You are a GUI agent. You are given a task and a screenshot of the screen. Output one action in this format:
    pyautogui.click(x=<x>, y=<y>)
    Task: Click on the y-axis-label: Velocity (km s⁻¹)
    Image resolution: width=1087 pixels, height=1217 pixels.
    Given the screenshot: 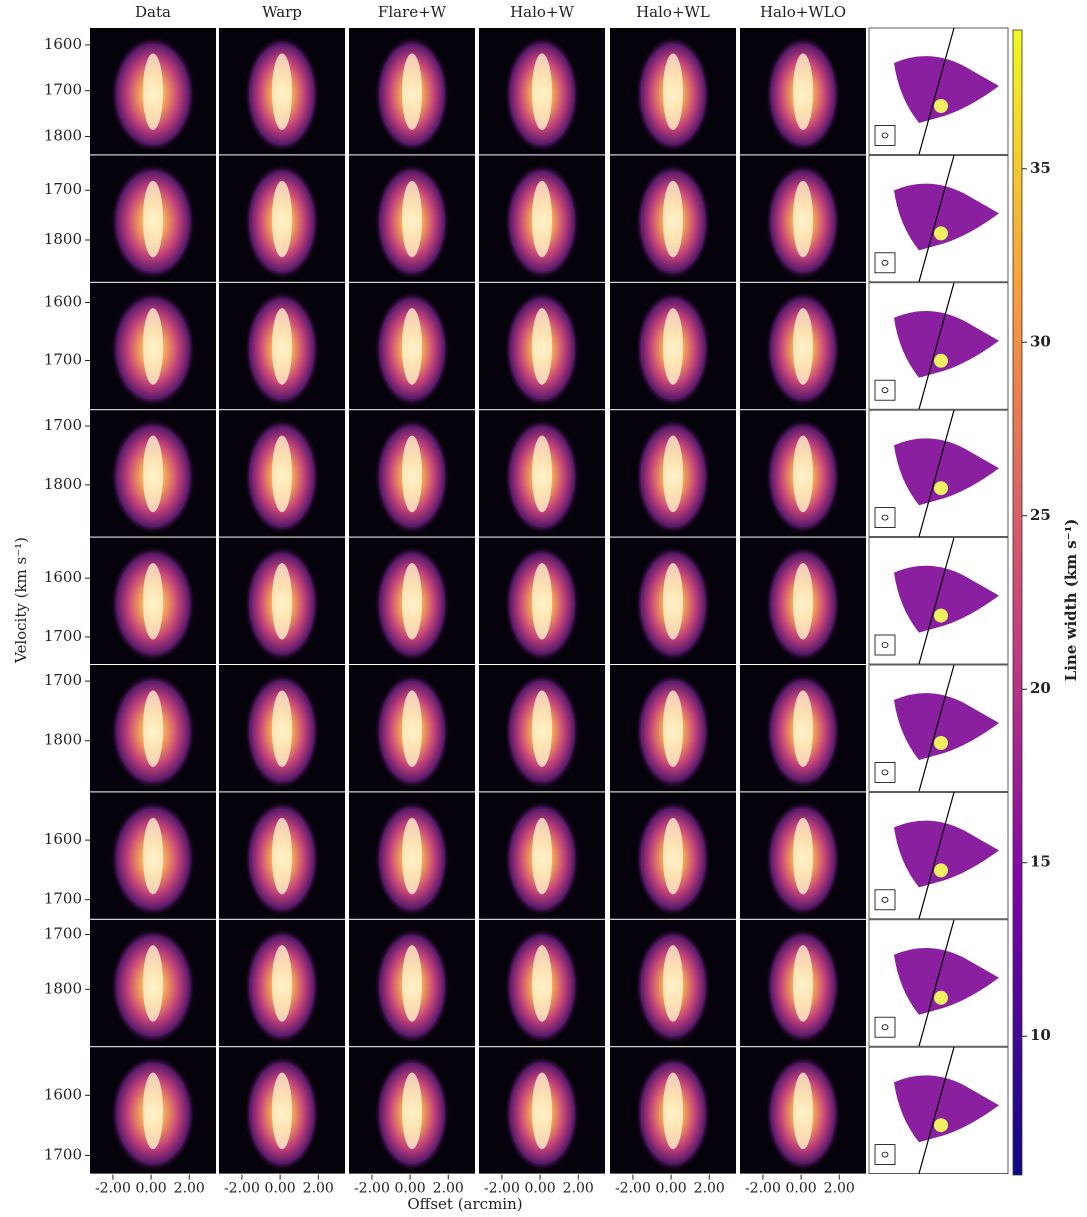 What is the action you would take?
    pyautogui.click(x=21, y=600)
    